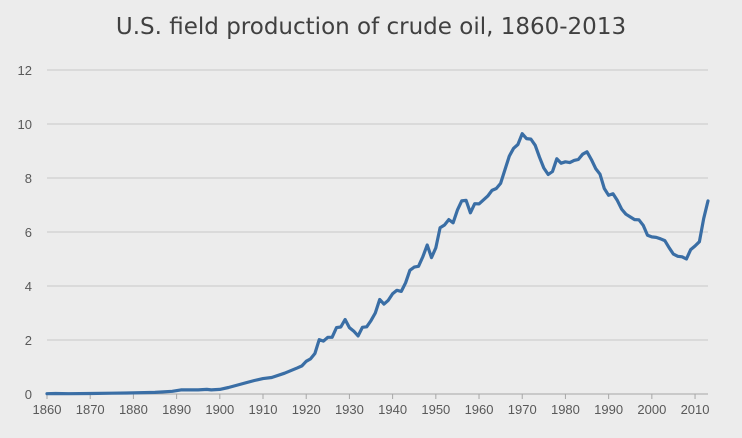 This screenshot has width=742, height=438. I want to click on y-tick-label: 8, so click(28, 178).